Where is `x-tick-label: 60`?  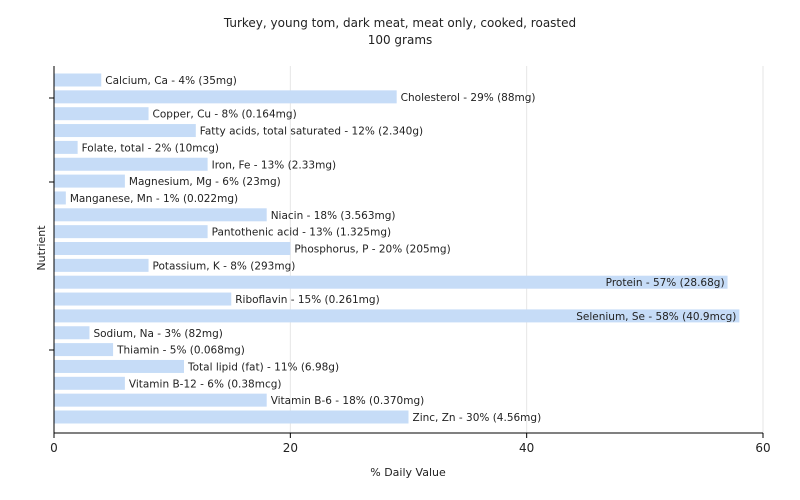 x-tick-label: 60 is located at coordinates (762, 448).